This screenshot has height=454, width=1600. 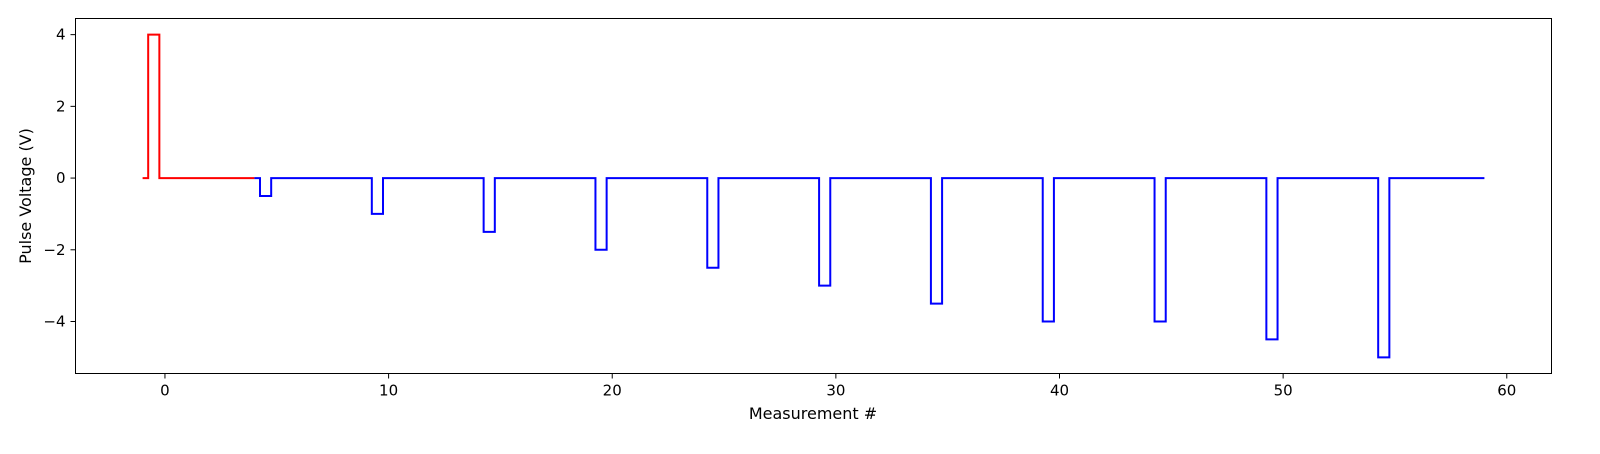 I want to click on x-axis: 0 10 20 30 40 50 60, so click(x=838, y=386).